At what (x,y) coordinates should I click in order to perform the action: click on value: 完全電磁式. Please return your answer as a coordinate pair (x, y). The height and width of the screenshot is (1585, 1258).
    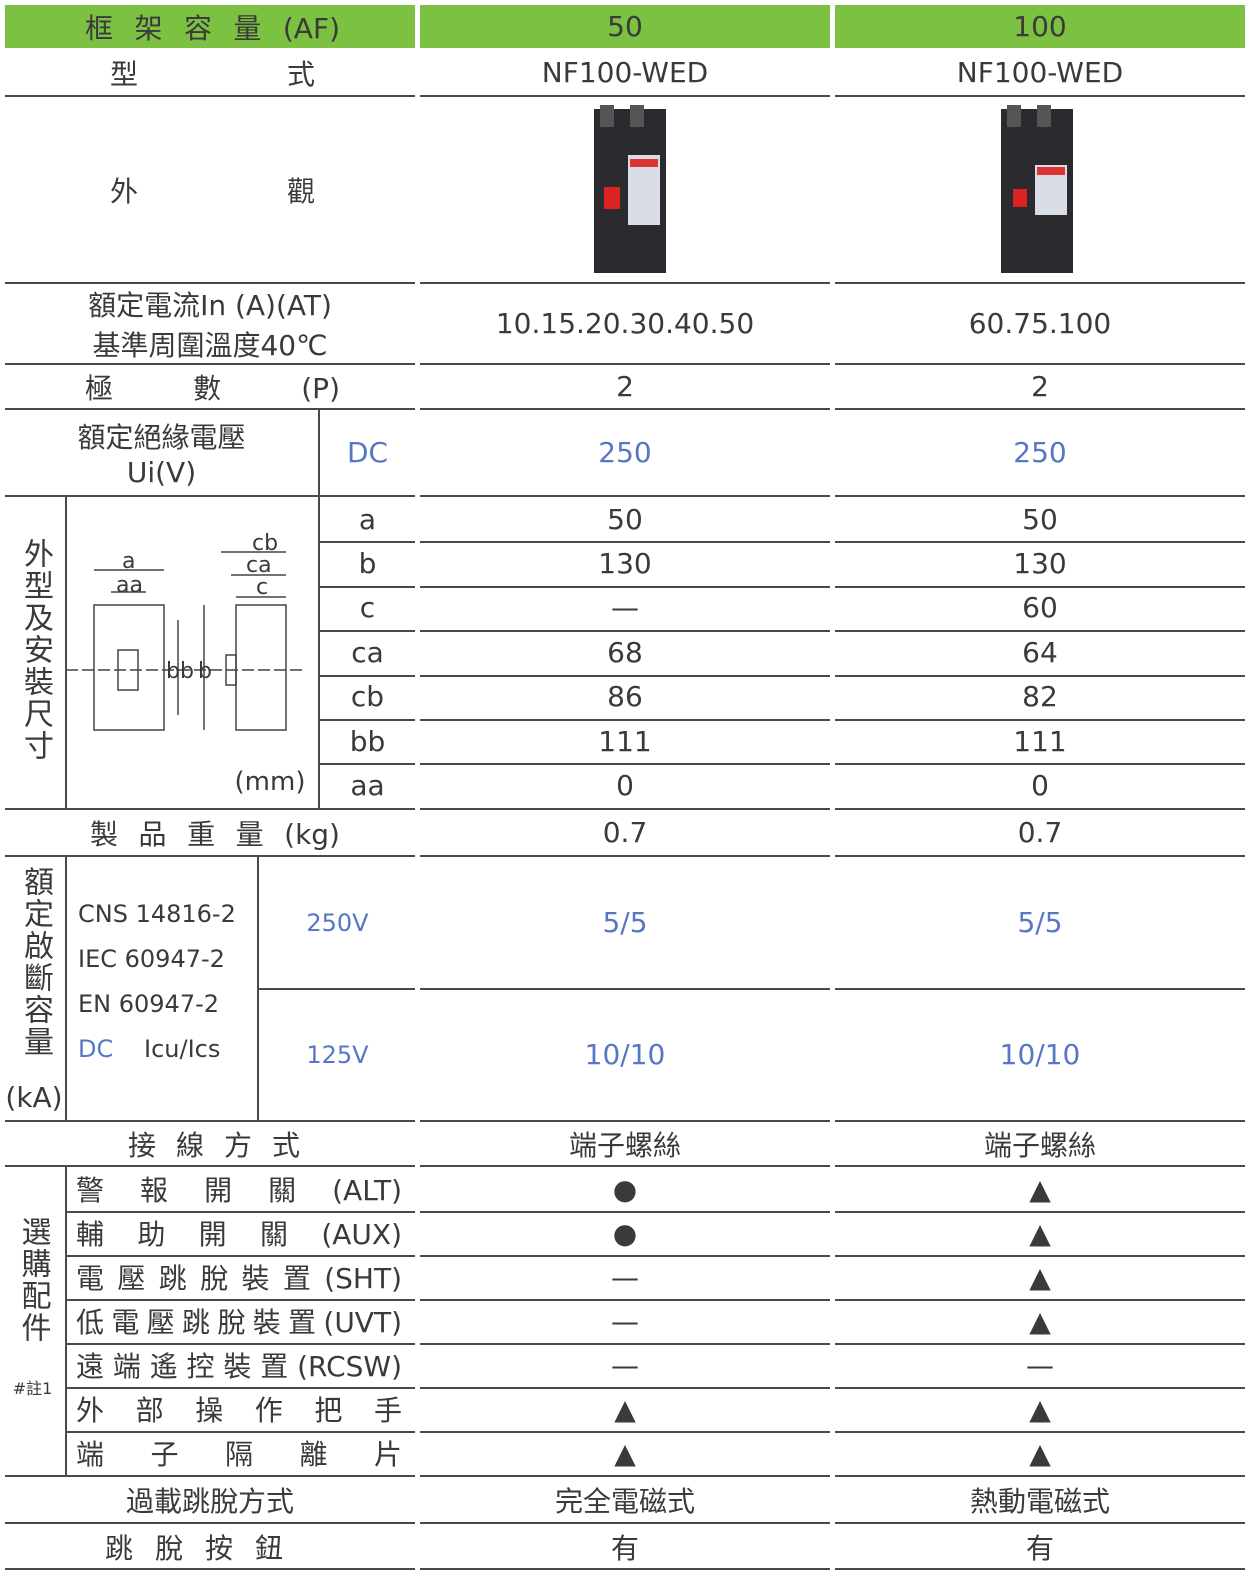
    Looking at the image, I should click on (625, 1500).